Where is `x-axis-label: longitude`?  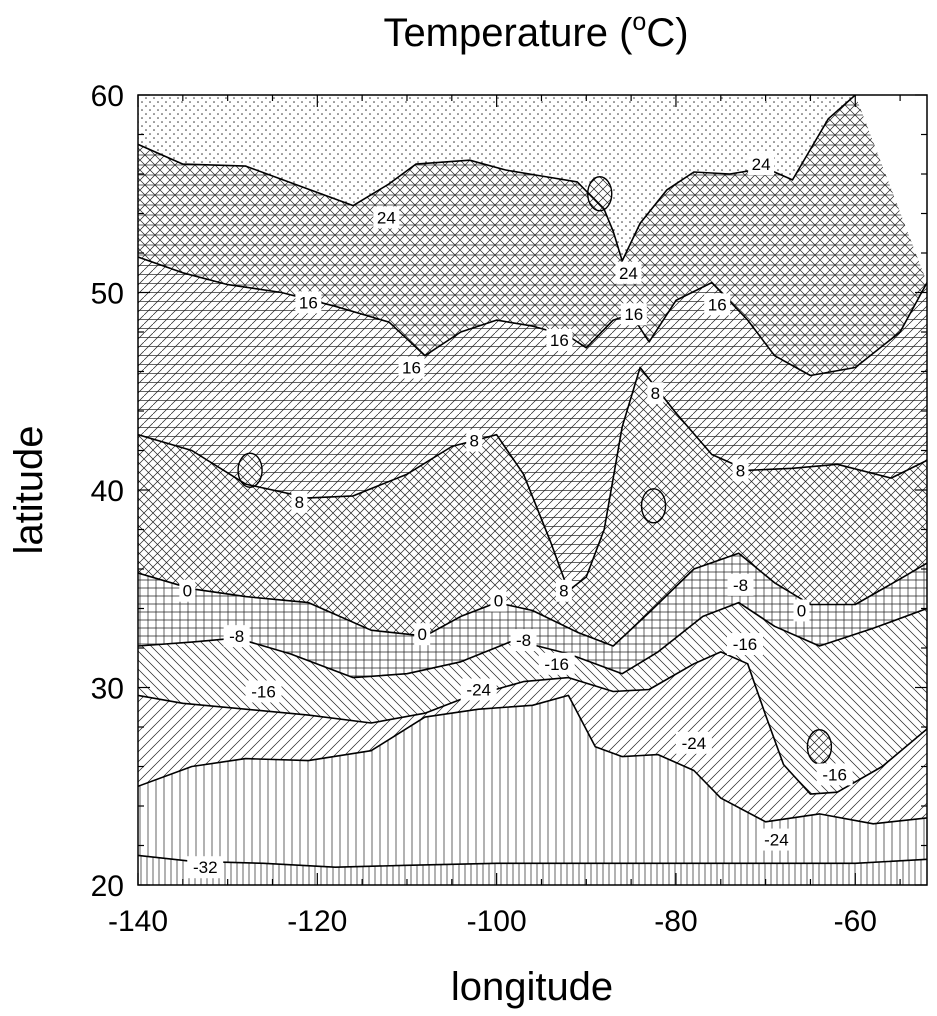 x-axis-label: longitude is located at coordinates (532, 987).